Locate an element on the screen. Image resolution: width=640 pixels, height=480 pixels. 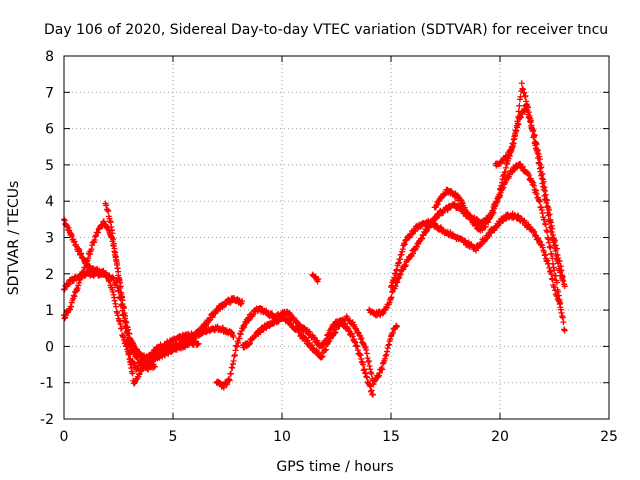
y-tick-label: 8 is located at coordinates (49, 57).